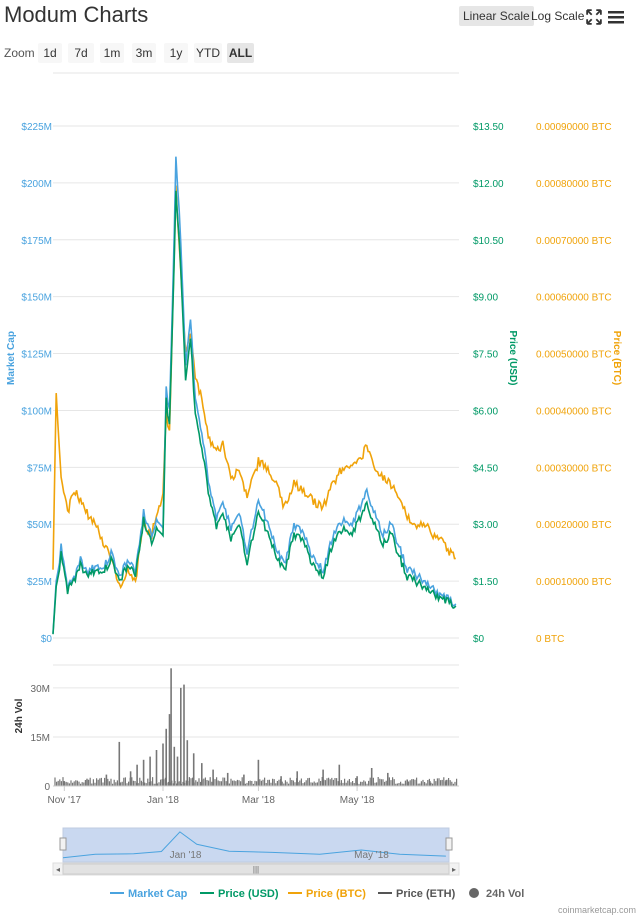  What do you see at coordinates (616, 358) in the screenshot?
I see `btc-axis-title: Price (BTC)` at bounding box center [616, 358].